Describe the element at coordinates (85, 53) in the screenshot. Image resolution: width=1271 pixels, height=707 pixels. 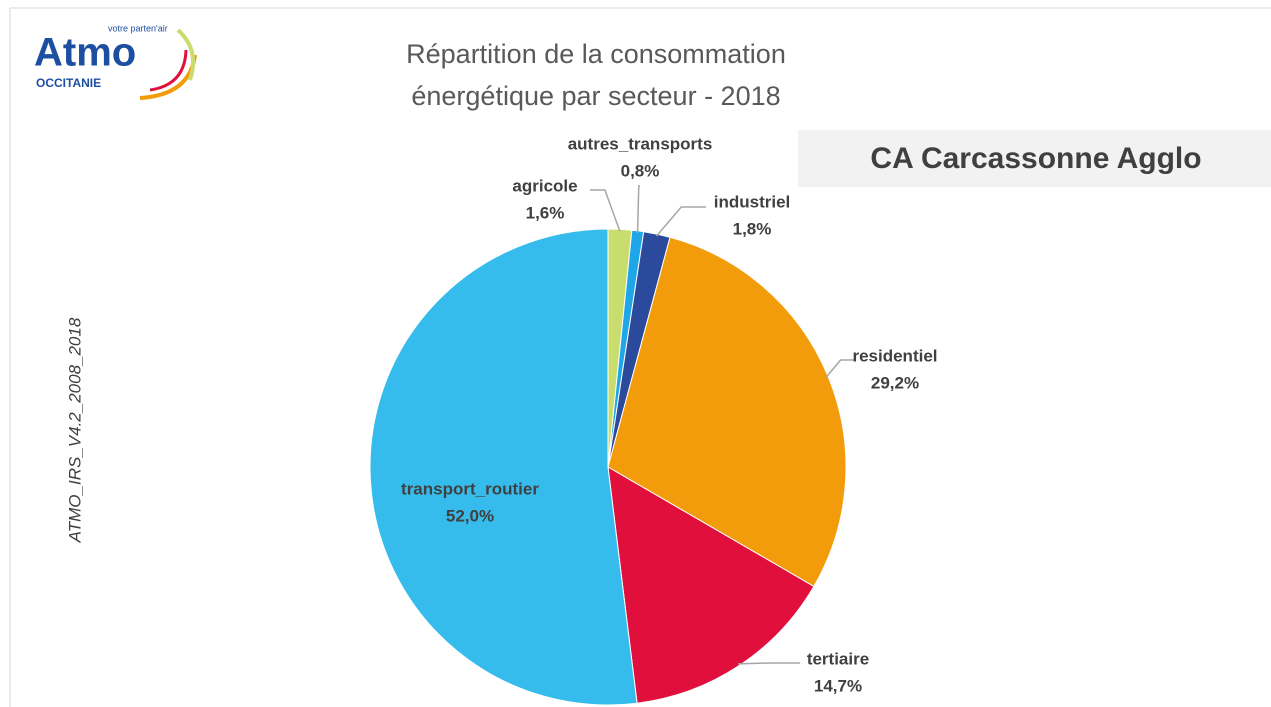
I see `logo-name: Atmo` at that location.